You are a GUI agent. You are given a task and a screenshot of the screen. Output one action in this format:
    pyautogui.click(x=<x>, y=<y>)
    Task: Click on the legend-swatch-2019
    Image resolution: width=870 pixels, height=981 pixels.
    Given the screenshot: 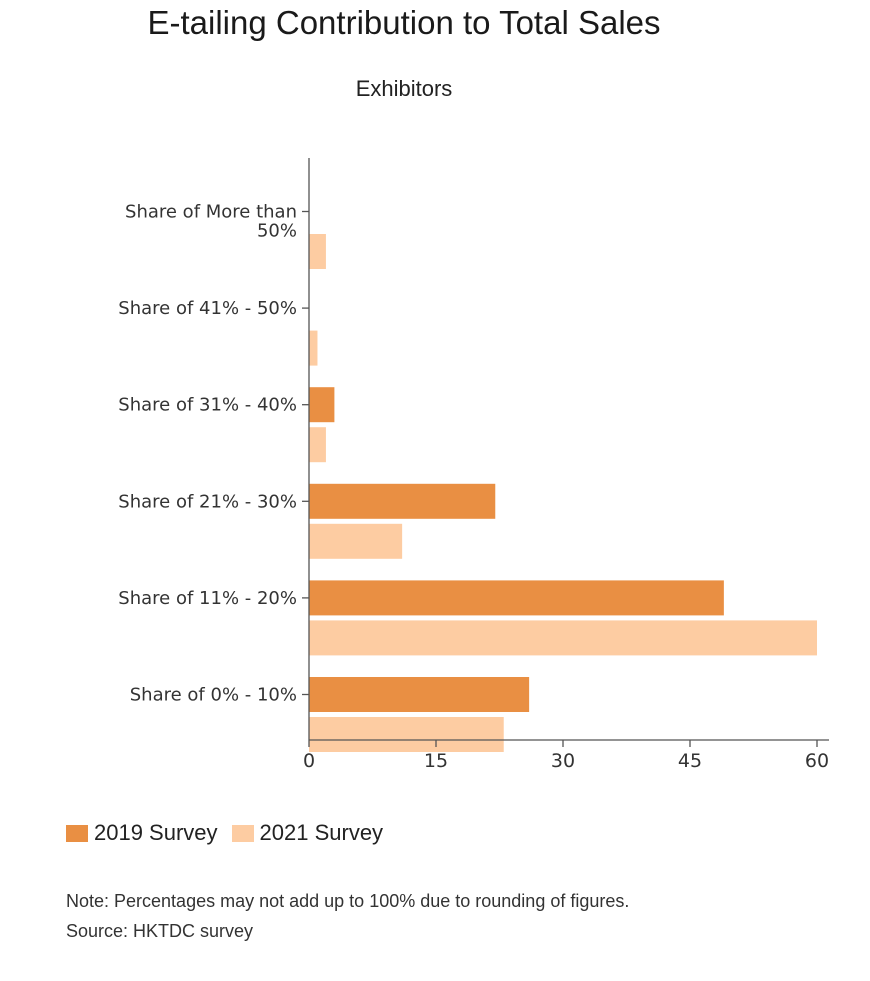 What is the action you would take?
    pyautogui.click(x=77, y=833)
    